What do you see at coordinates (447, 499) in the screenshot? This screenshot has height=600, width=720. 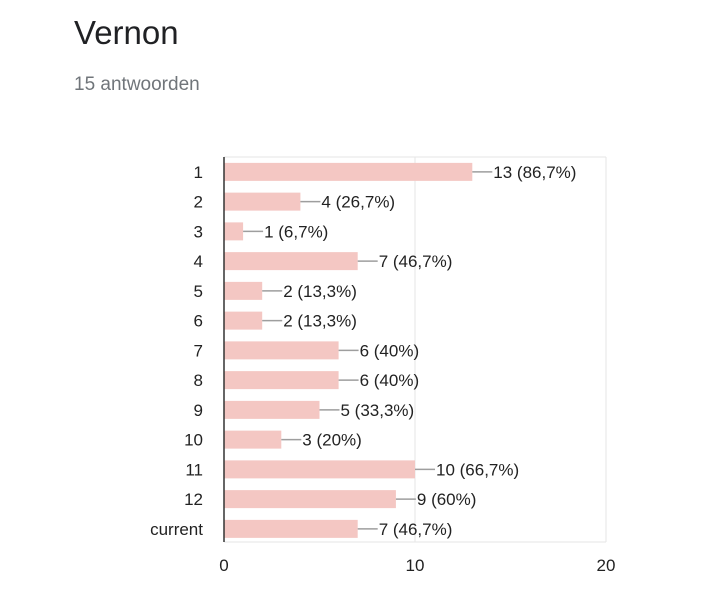 I see `data-label: 9 (60%)` at bounding box center [447, 499].